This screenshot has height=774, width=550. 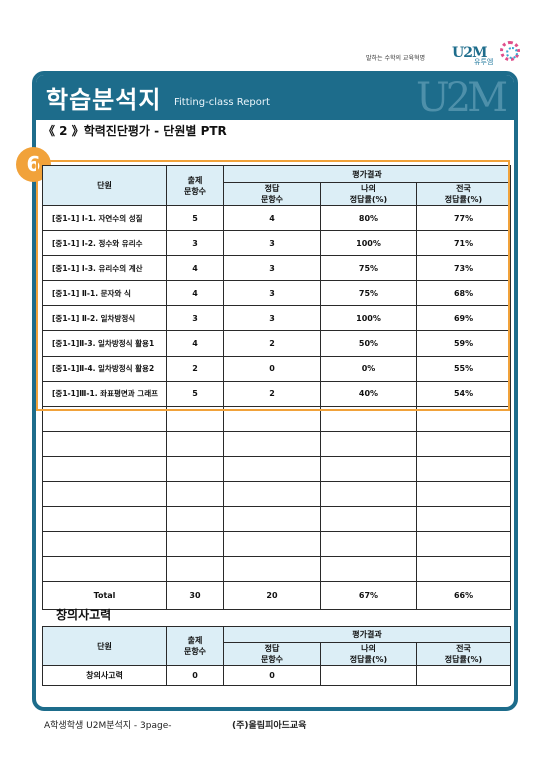 What do you see at coordinates (463, 293) in the screenshot?
I see `cell-national-rate: 68%` at bounding box center [463, 293].